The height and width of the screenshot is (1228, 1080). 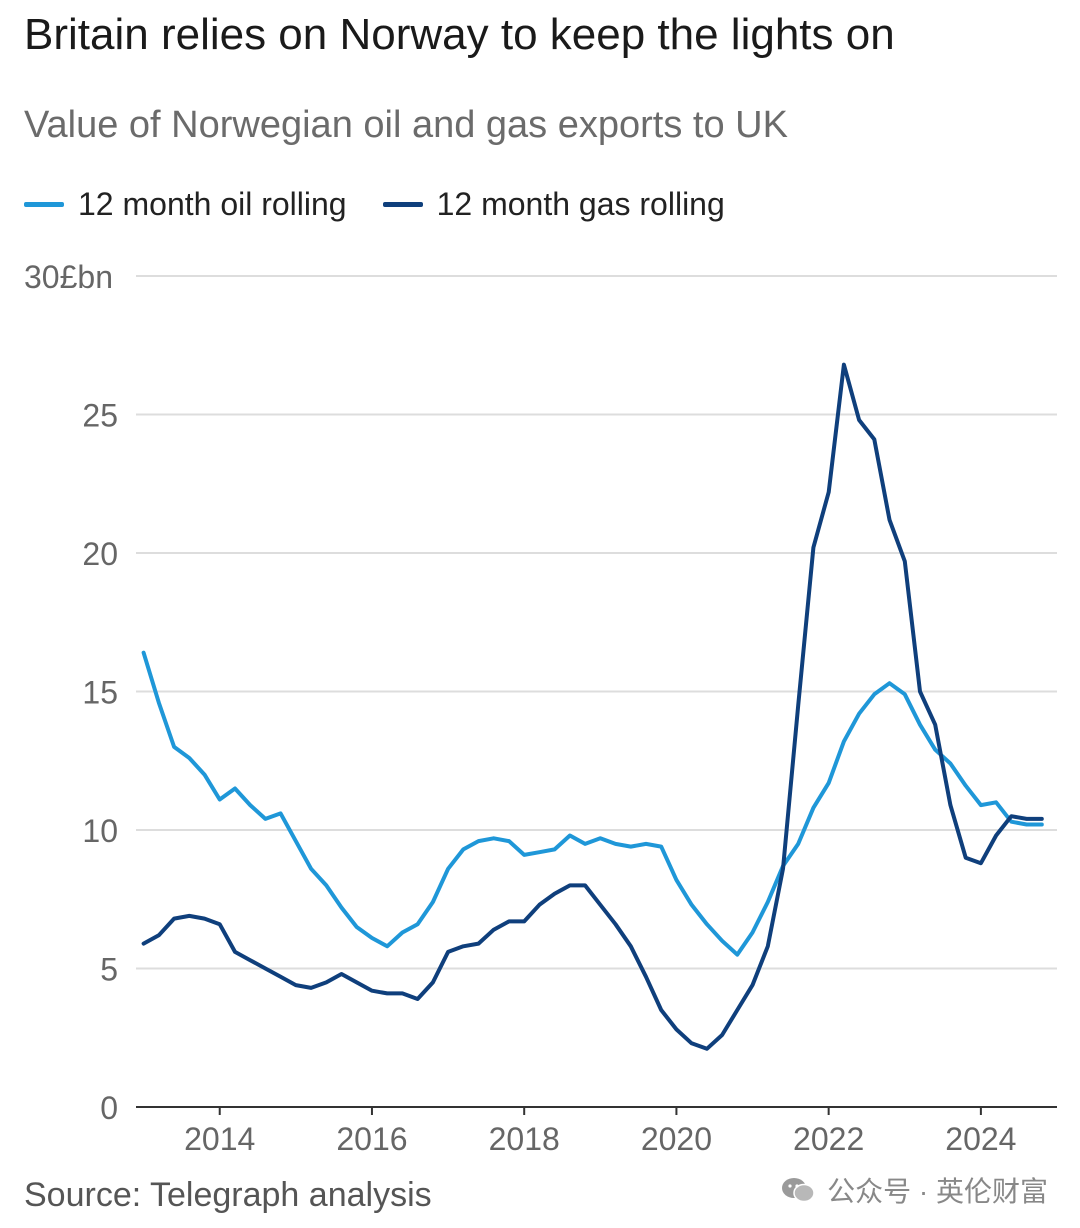 I want to click on x-tick-label: 2022, so click(x=828, y=1139).